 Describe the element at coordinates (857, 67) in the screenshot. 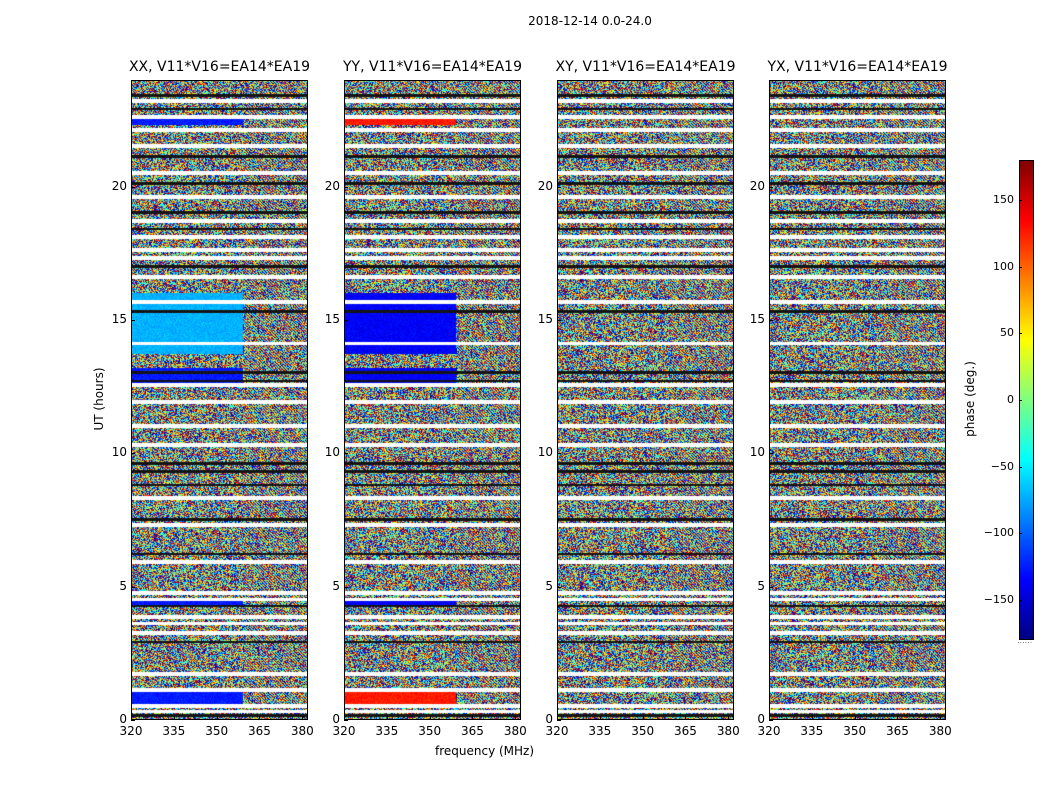

I see `panel-title: YX, V11*V16=EA14*EA19` at that location.